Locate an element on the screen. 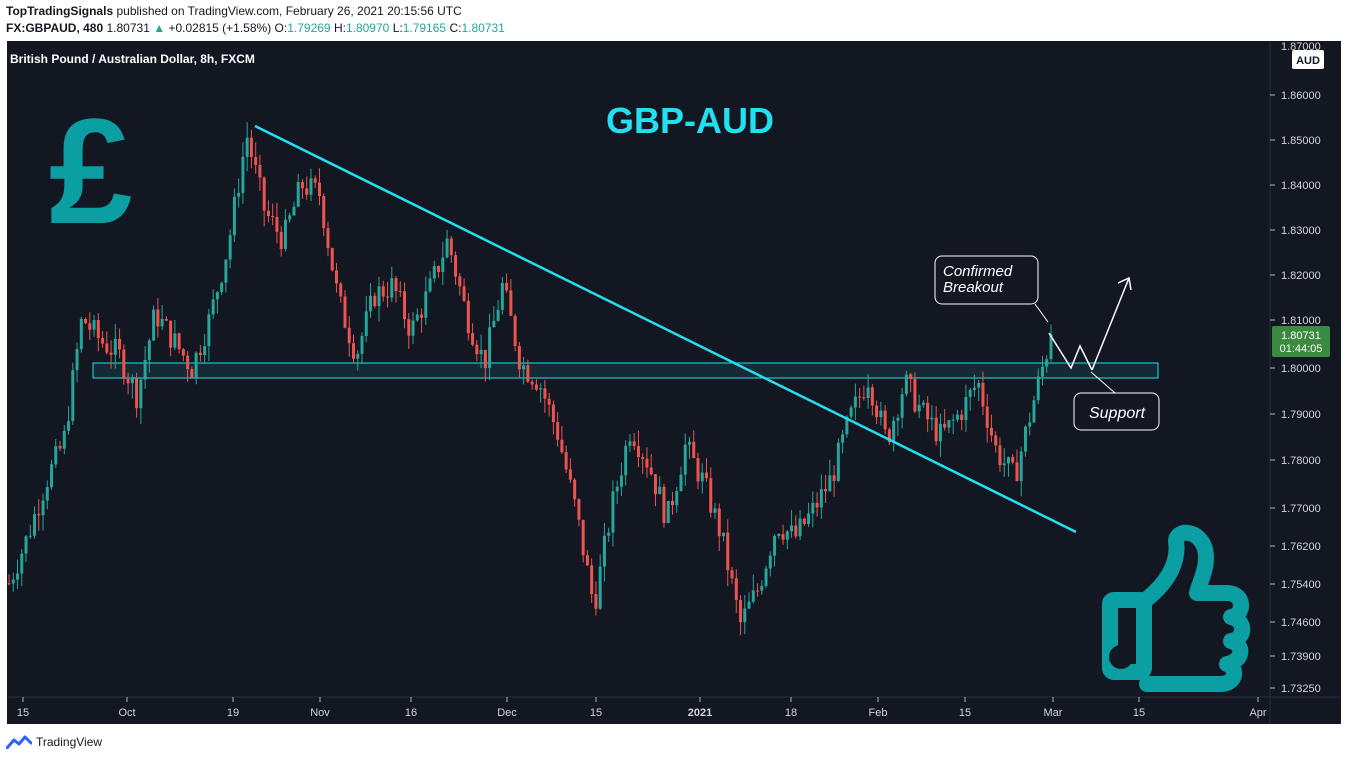 This screenshot has height=762, width=1348. price-tick-label: 1.83000 is located at coordinates (1301, 231).